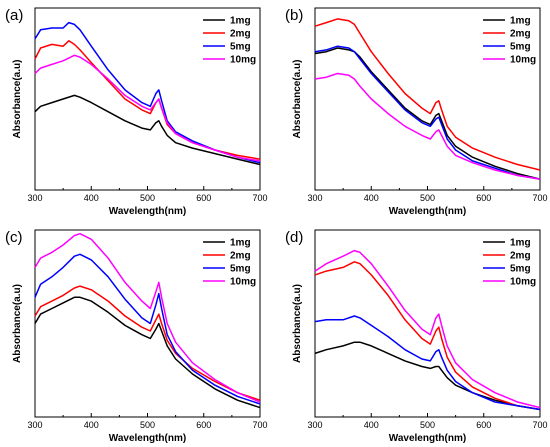  Describe the element at coordinates (14, 237) in the screenshot. I see `panel-label: (c)` at that location.